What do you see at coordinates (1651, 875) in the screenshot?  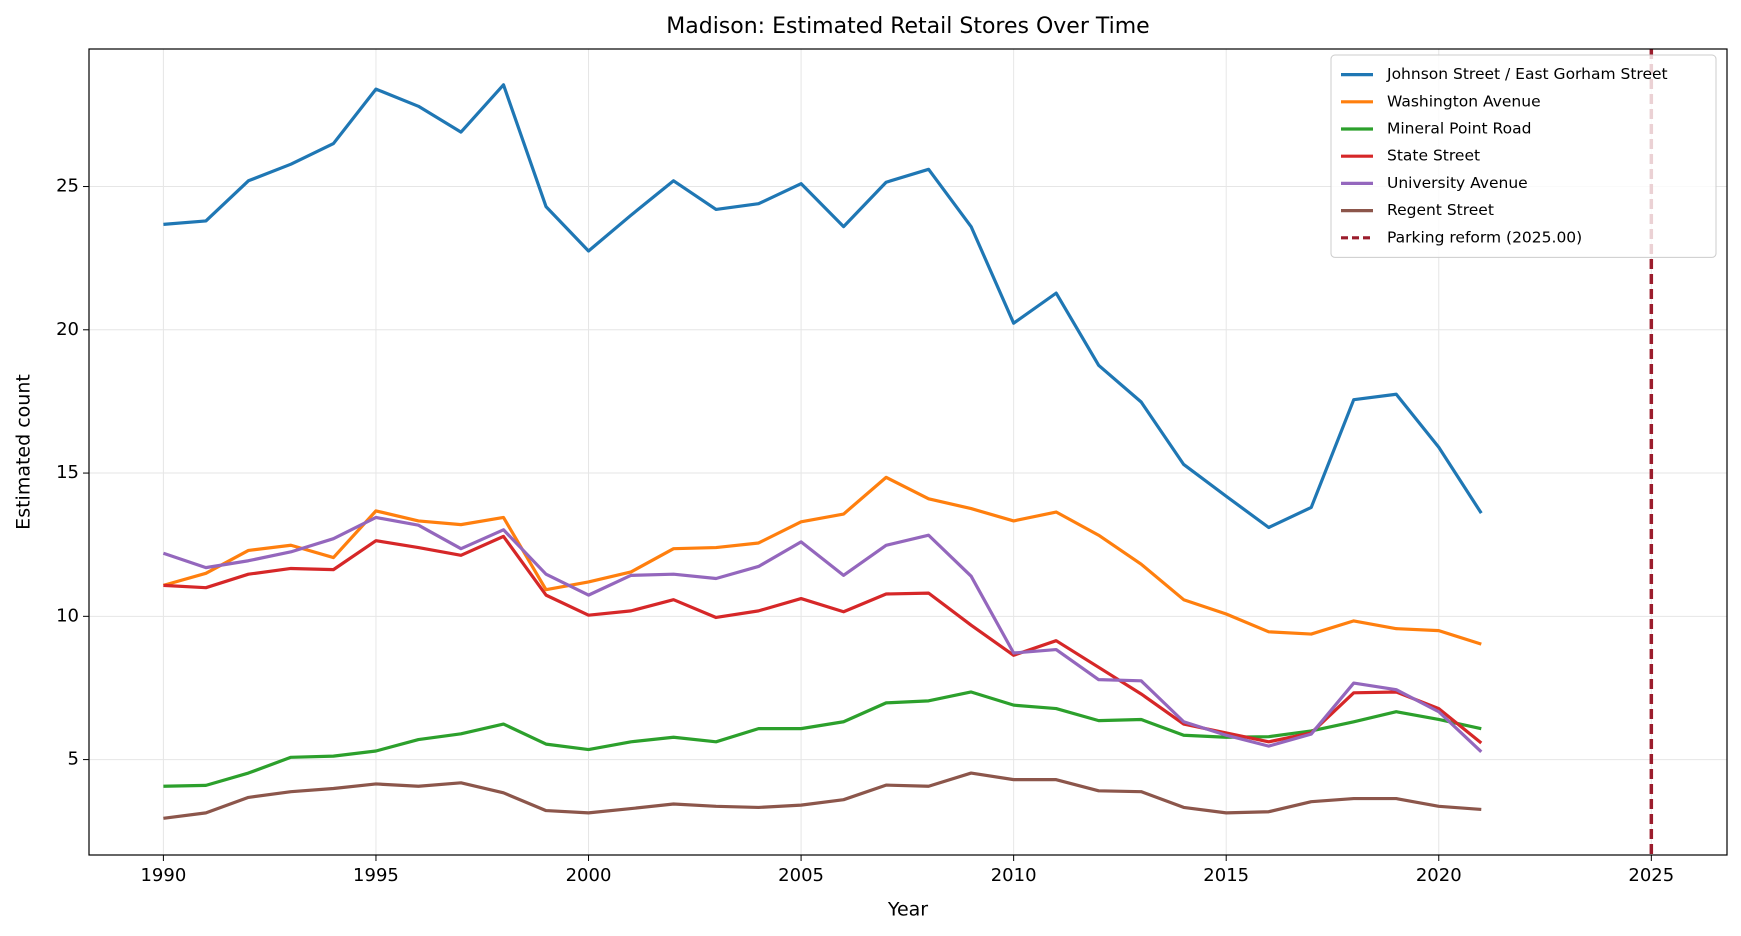 I see `x-tick-label: 2025` at bounding box center [1651, 875].